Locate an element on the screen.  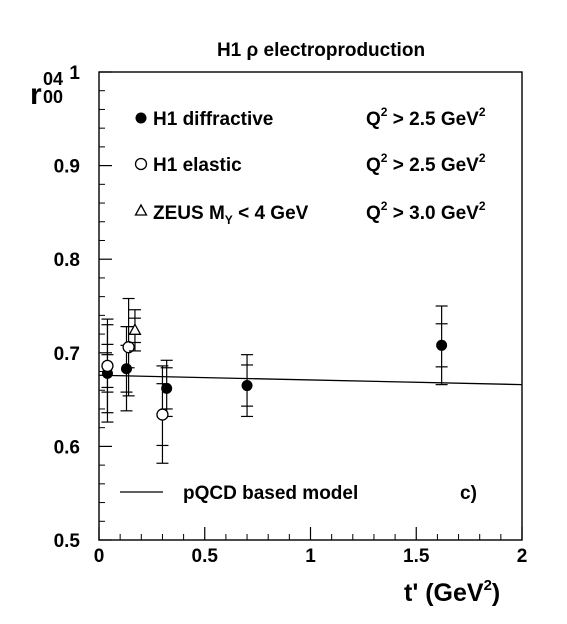
x-tick-label: 0.5 is located at coordinates (205, 556).